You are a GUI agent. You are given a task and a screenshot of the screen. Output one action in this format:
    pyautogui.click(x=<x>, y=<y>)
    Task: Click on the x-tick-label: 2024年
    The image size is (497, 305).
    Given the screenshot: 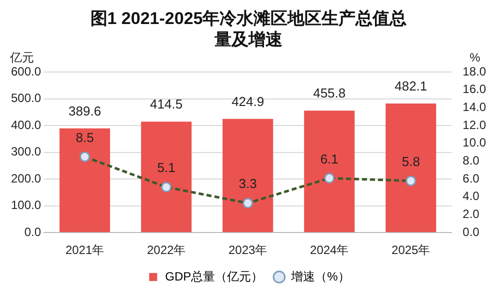 What is the action you would take?
    pyautogui.click(x=329, y=250)
    